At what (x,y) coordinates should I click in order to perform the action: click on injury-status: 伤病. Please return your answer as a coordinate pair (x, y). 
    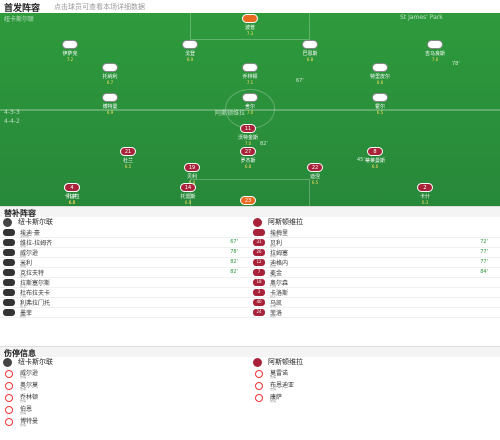
    Looking at the image, I should click on (23, 389).